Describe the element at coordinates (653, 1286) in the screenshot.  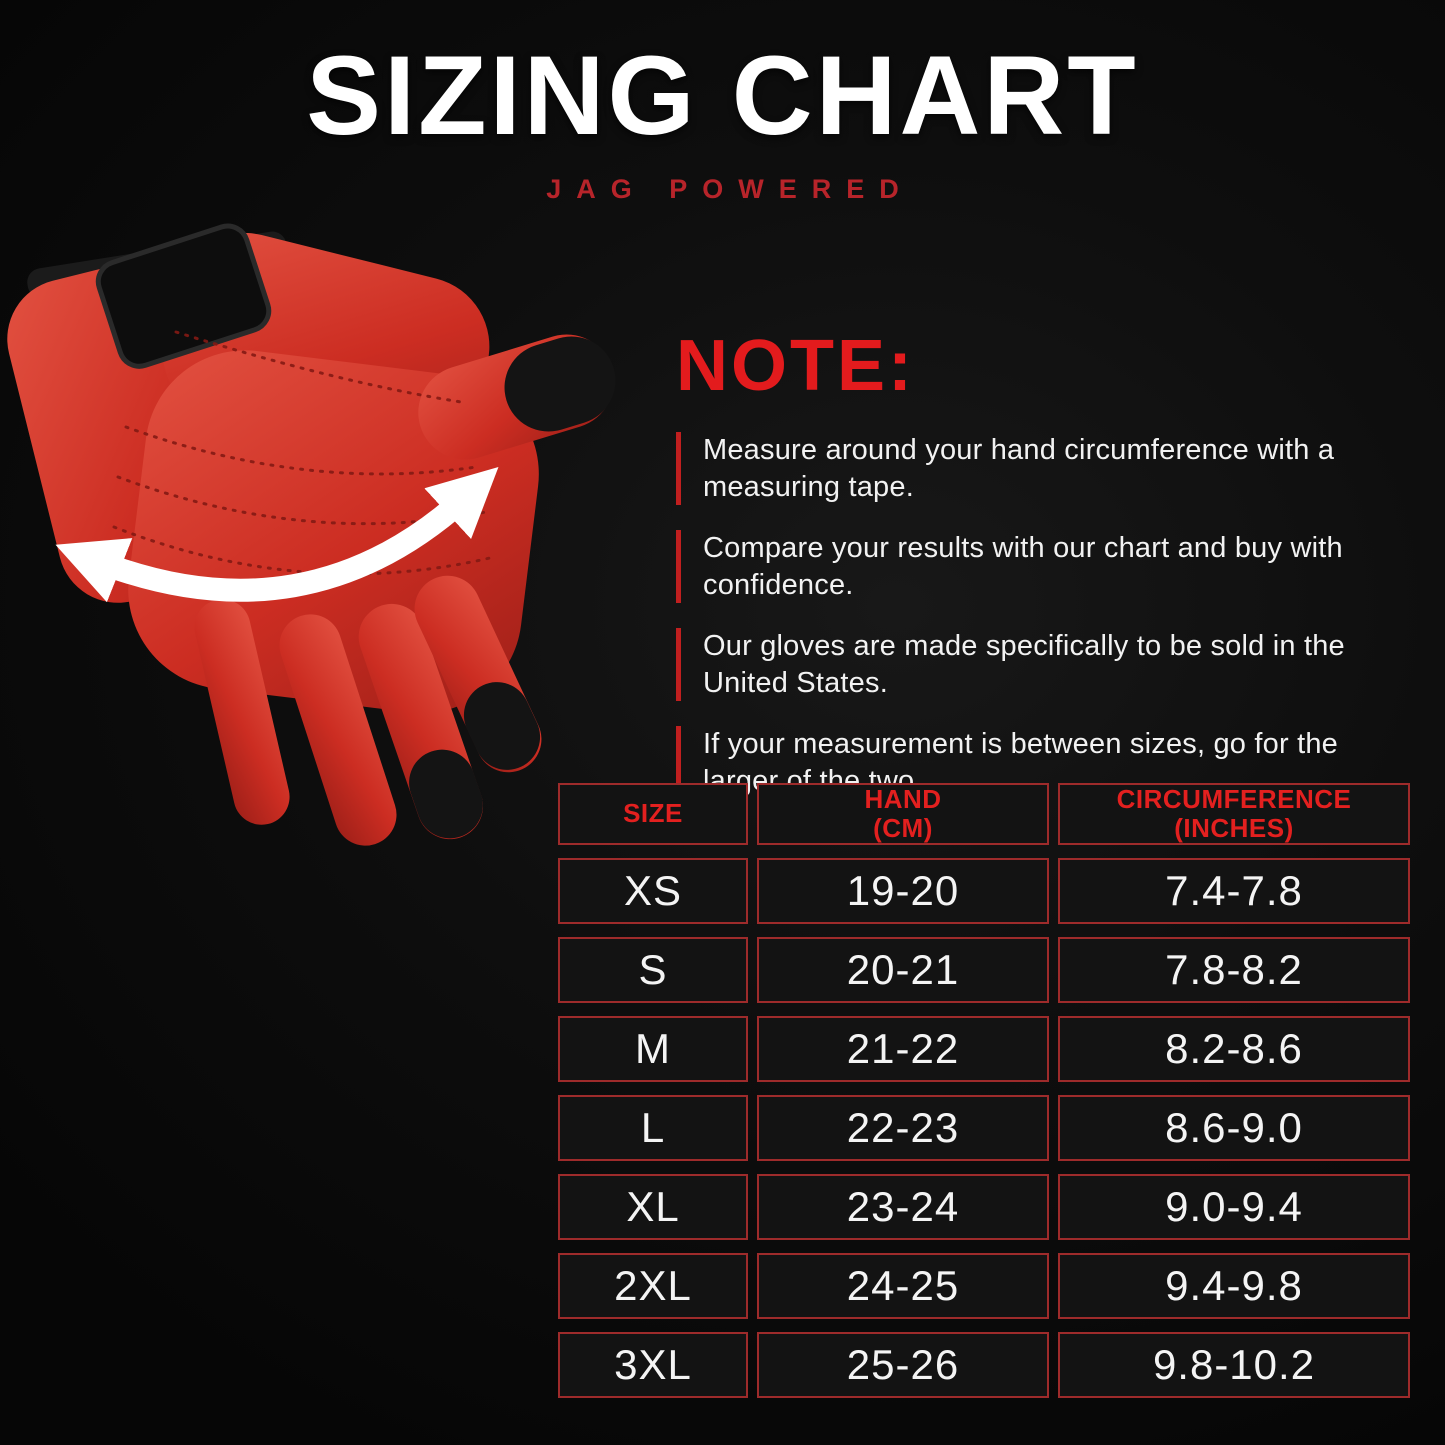
I see `size-cell: 2XL` at that location.